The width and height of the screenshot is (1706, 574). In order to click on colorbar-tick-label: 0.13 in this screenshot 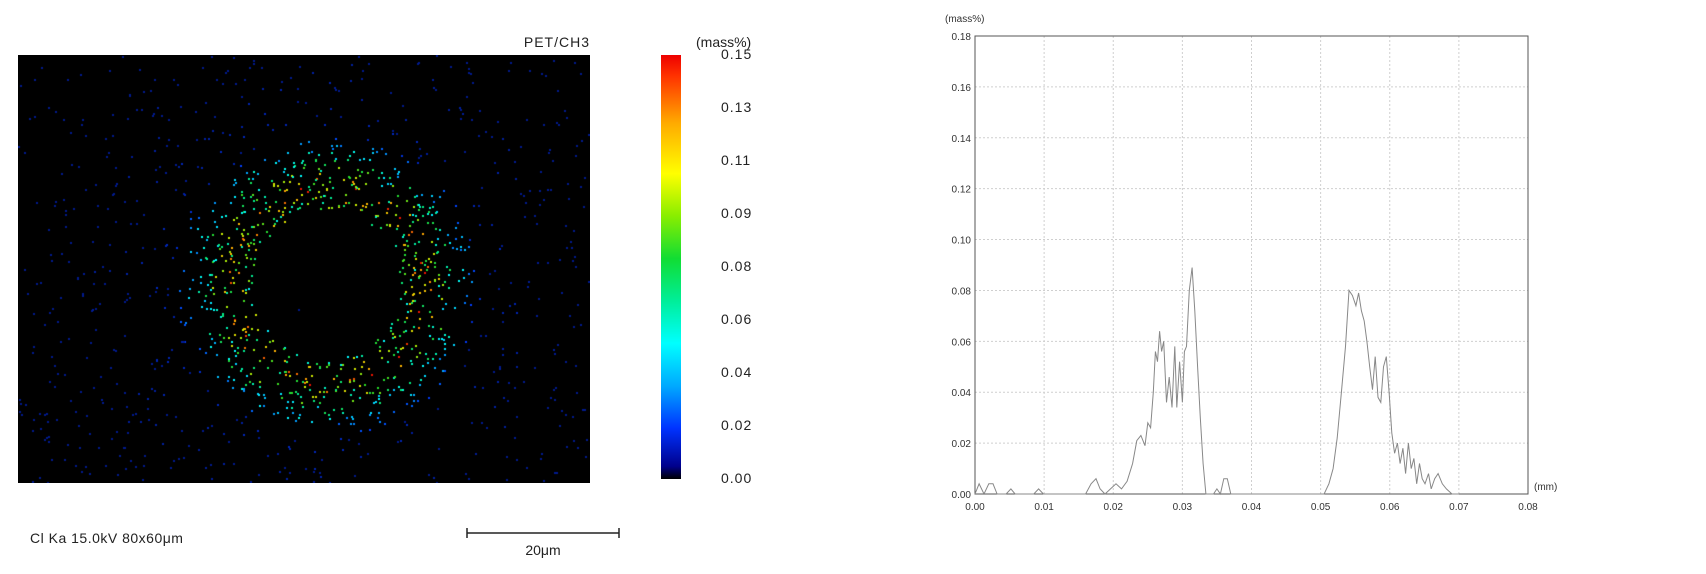, I will do `click(737, 107)`.